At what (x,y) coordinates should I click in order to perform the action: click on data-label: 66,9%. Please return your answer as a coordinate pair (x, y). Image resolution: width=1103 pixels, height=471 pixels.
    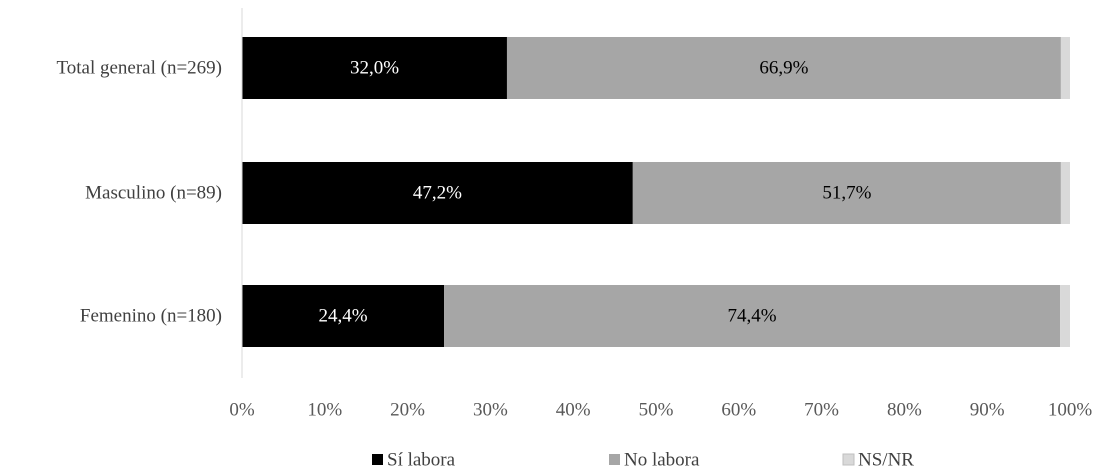
    Looking at the image, I should click on (783, 68).